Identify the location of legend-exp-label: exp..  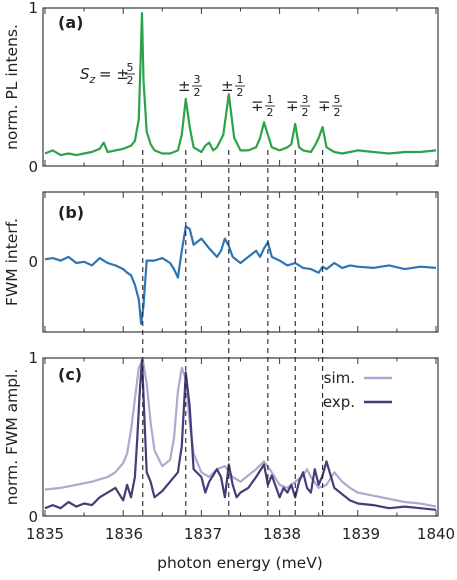
(339, 402).